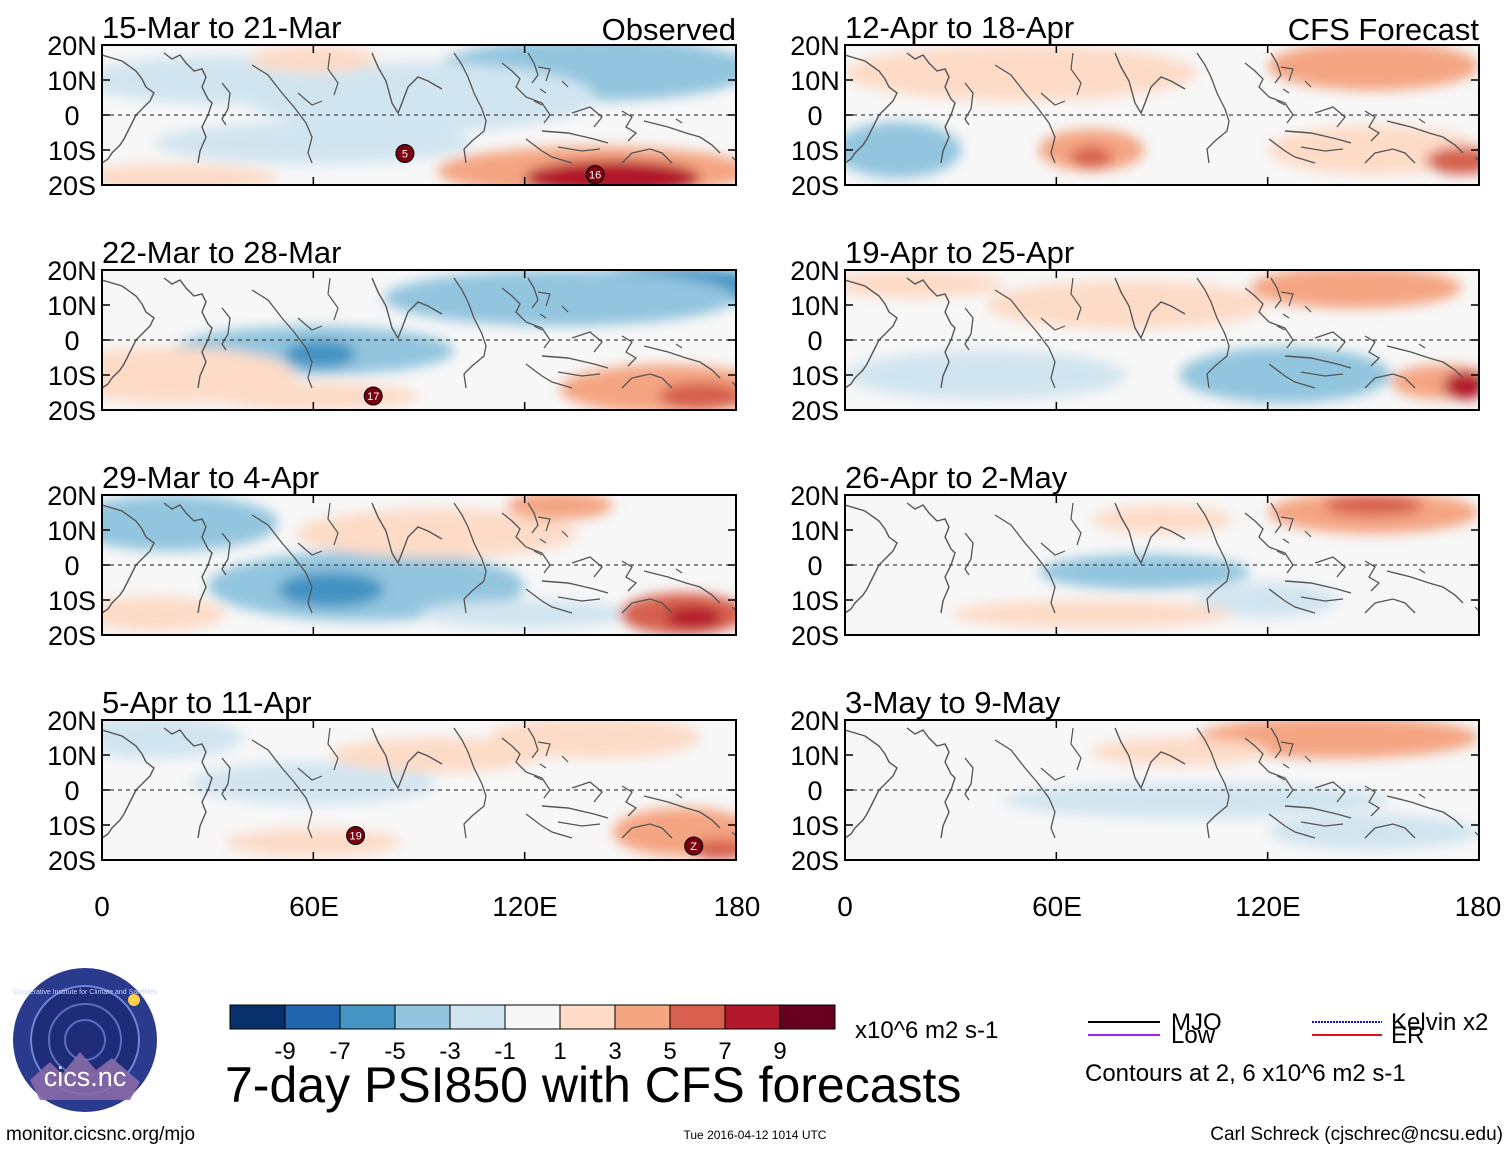  What do you see at coordinates (392, 105) in the screenshot?
I see `map-panel: 5 16 20N 10N 0 10S 20S 15-Mar to 21-Mar Observed` at bounding box center [392, 105].